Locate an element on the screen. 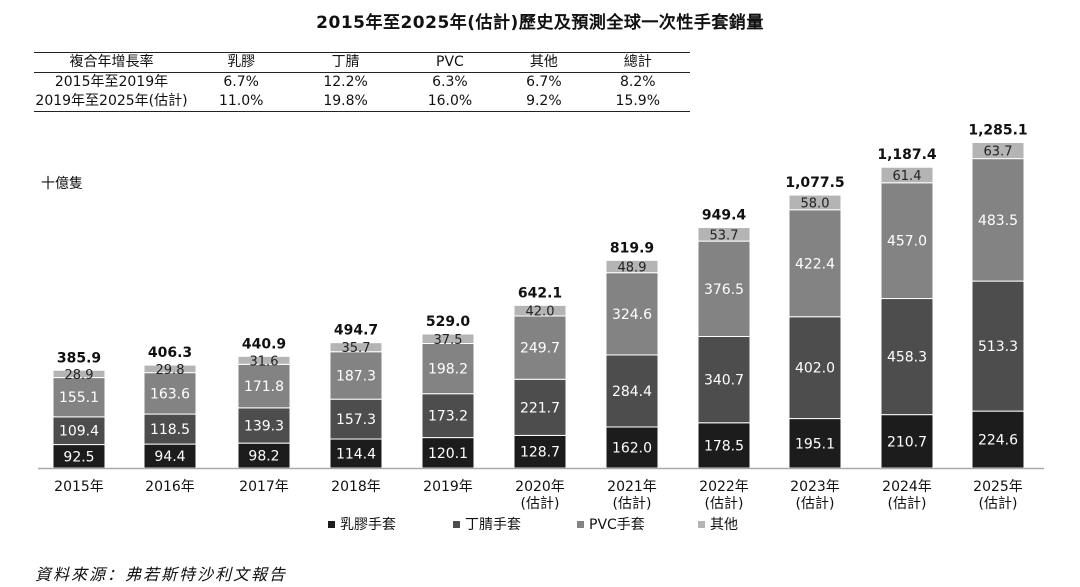 The image size is (1080, 587). total-label: 819.9 is located at coordinates (632, 248).